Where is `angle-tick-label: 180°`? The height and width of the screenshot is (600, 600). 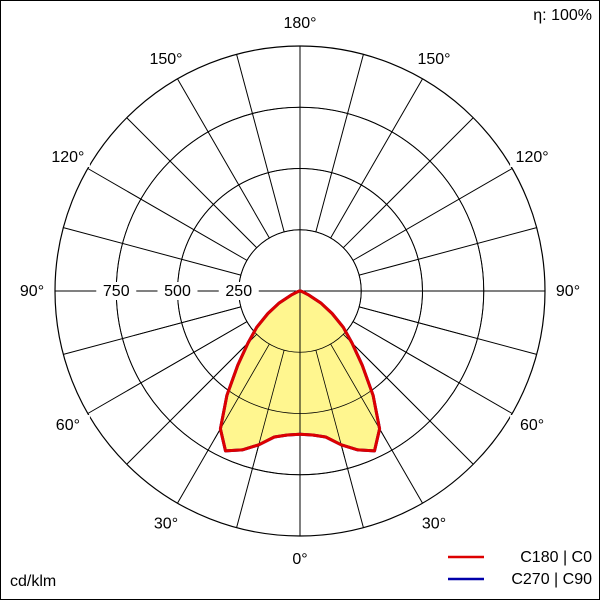
angle-tick-label: 180° is located at coordinates (299, 23).